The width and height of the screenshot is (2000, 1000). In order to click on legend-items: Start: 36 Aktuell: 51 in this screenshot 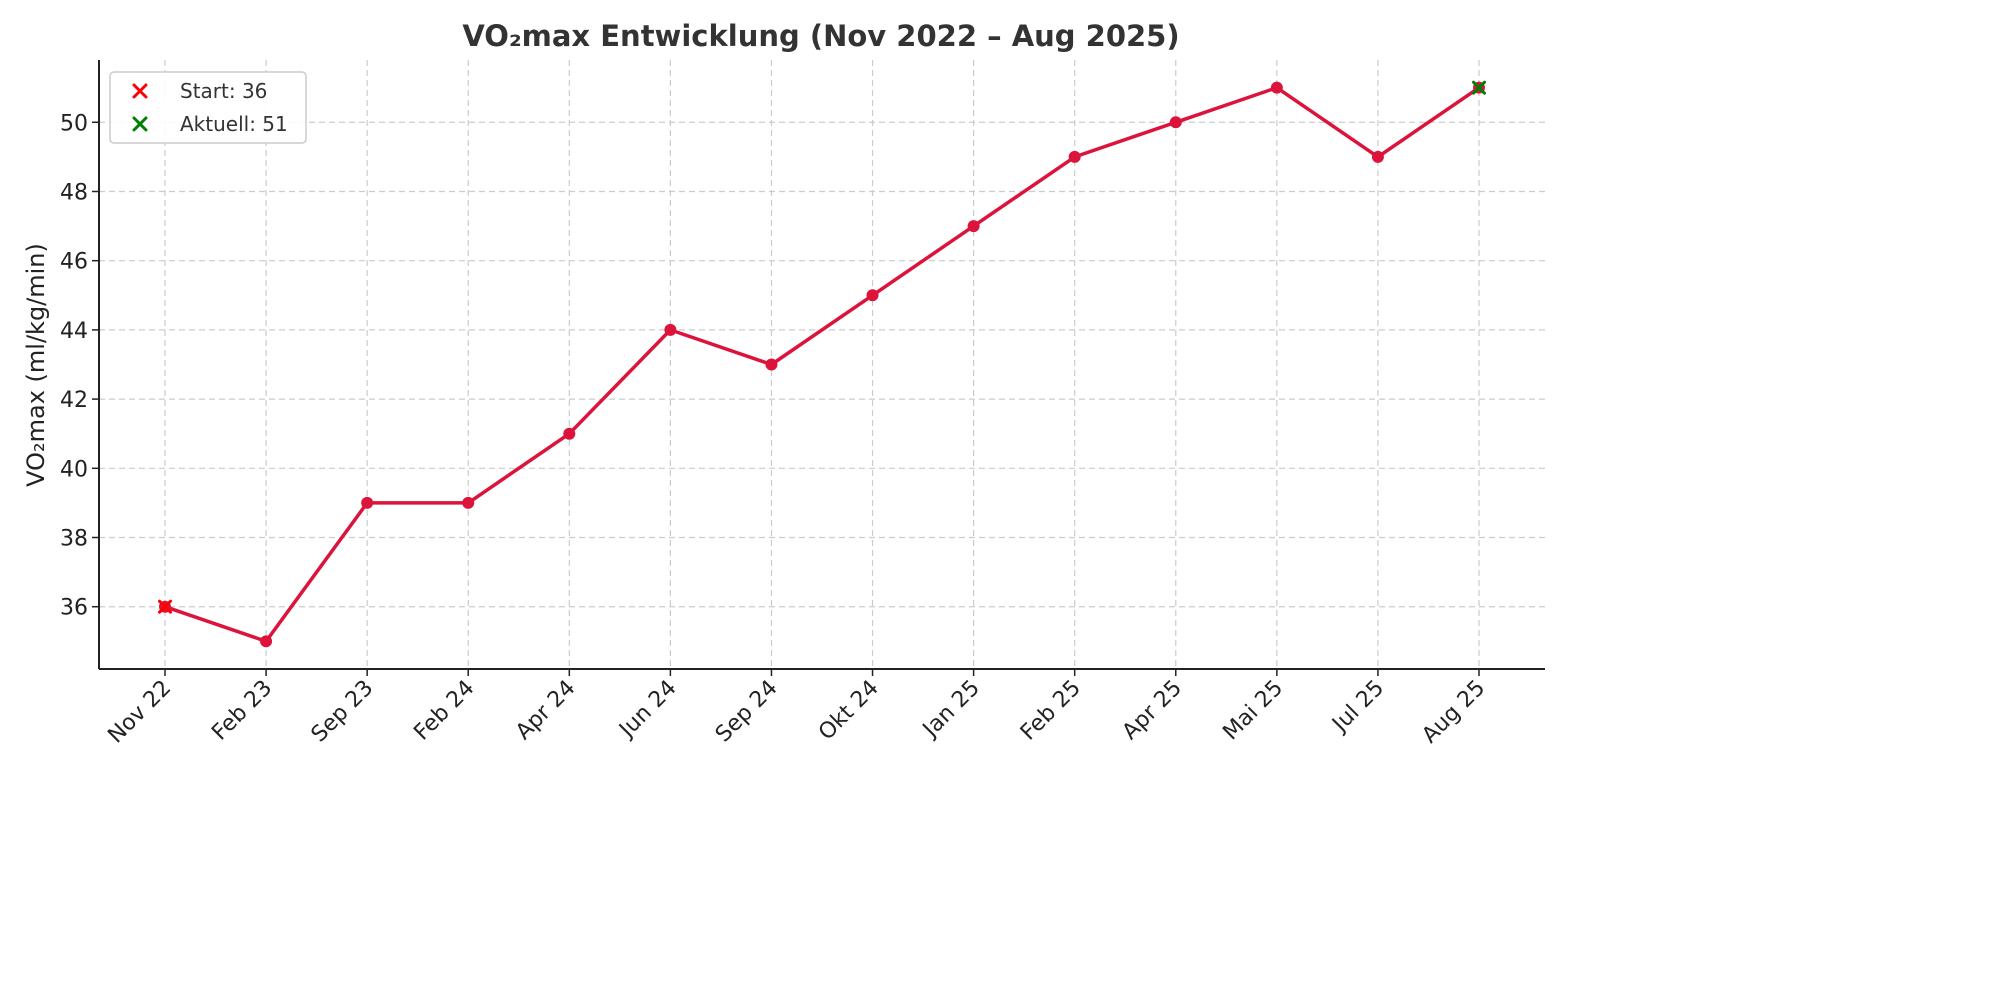, I will do `click(210, 107)`.